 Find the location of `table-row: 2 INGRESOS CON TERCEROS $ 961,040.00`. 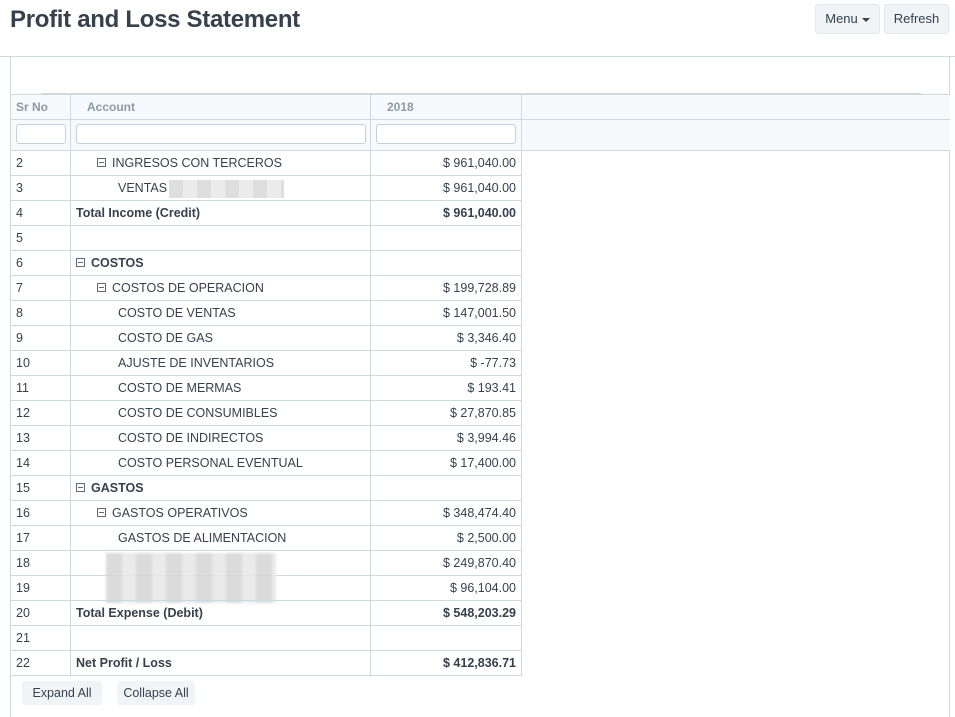

table-row: 2 INGRESOS CON TERCEROS $ 961,040.00 is located at coordinates (266, 163).